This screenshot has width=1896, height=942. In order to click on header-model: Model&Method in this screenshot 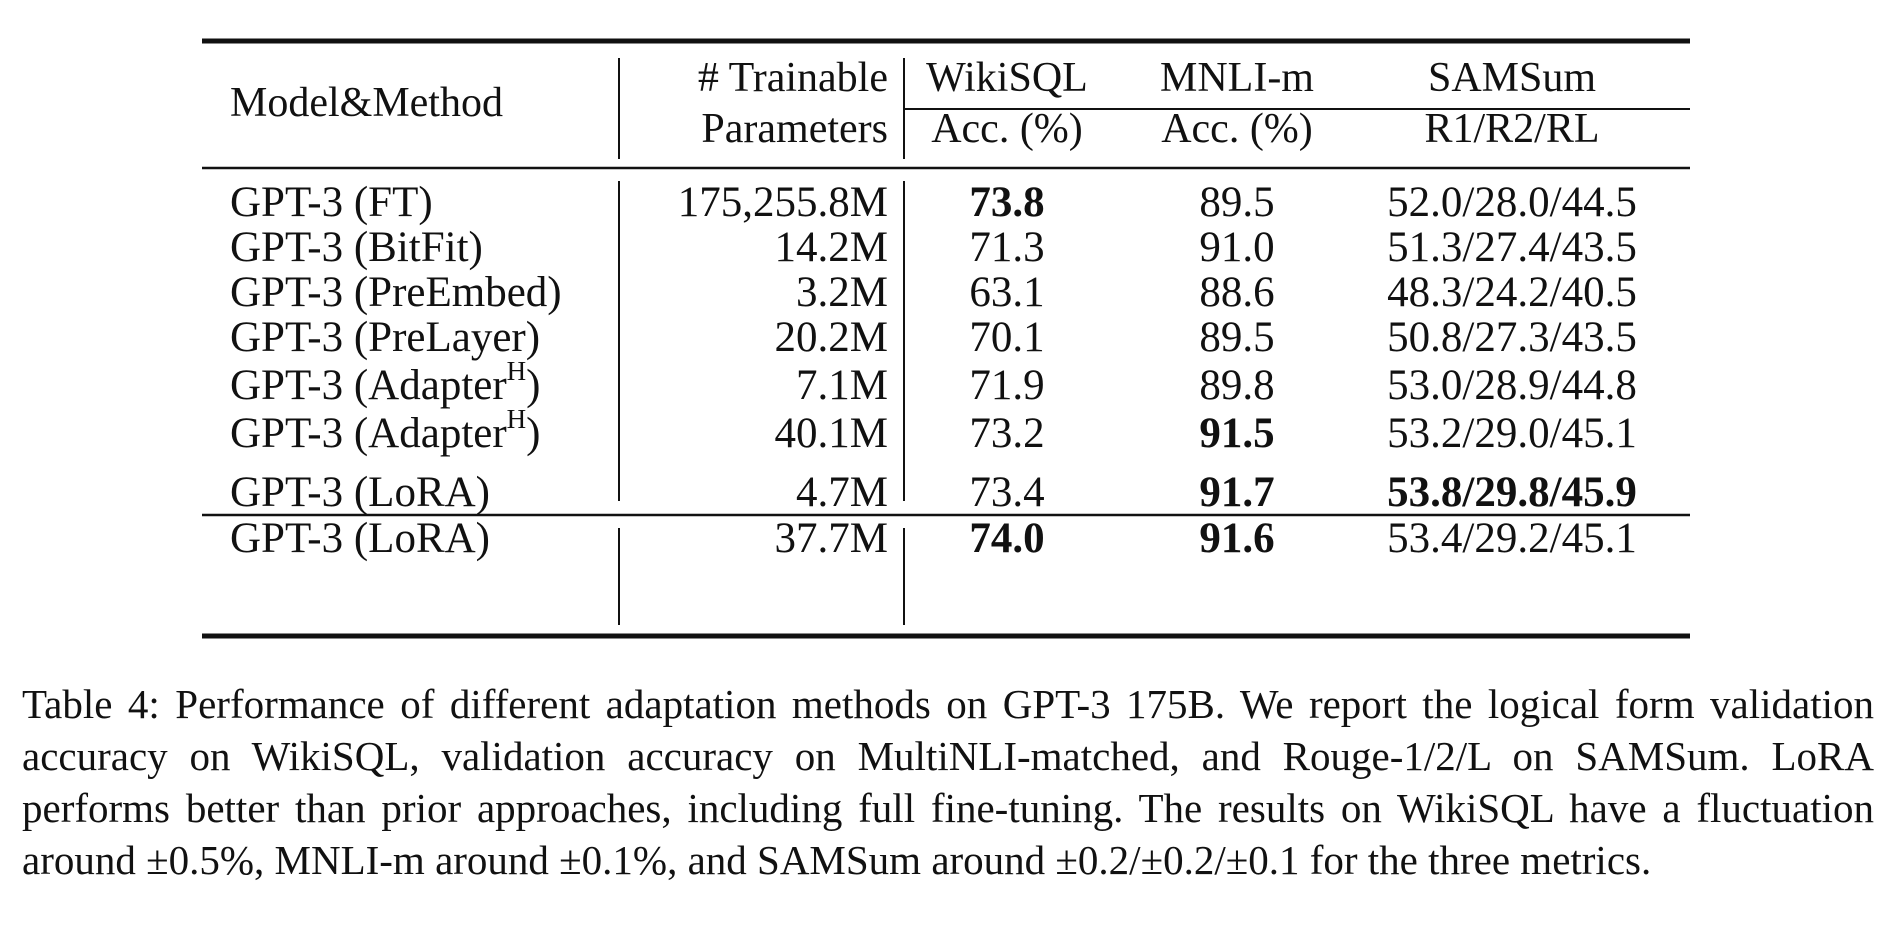, I will do `click(366, 103)`.